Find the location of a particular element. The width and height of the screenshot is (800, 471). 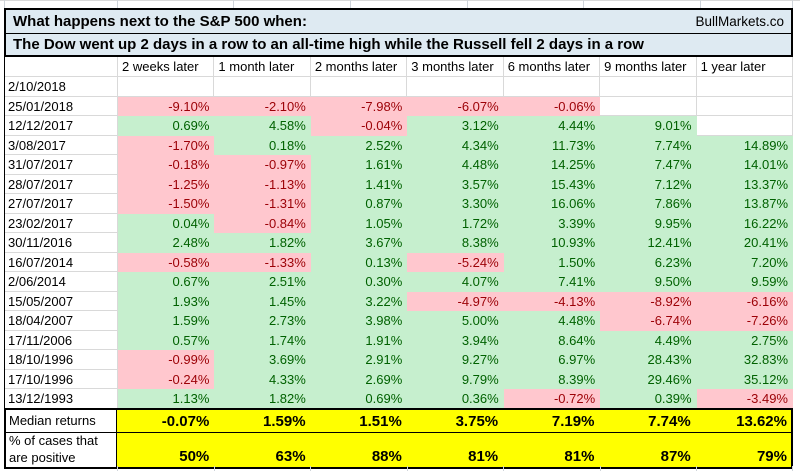

column-header: 6 months later is located at coordinates (552, 67).